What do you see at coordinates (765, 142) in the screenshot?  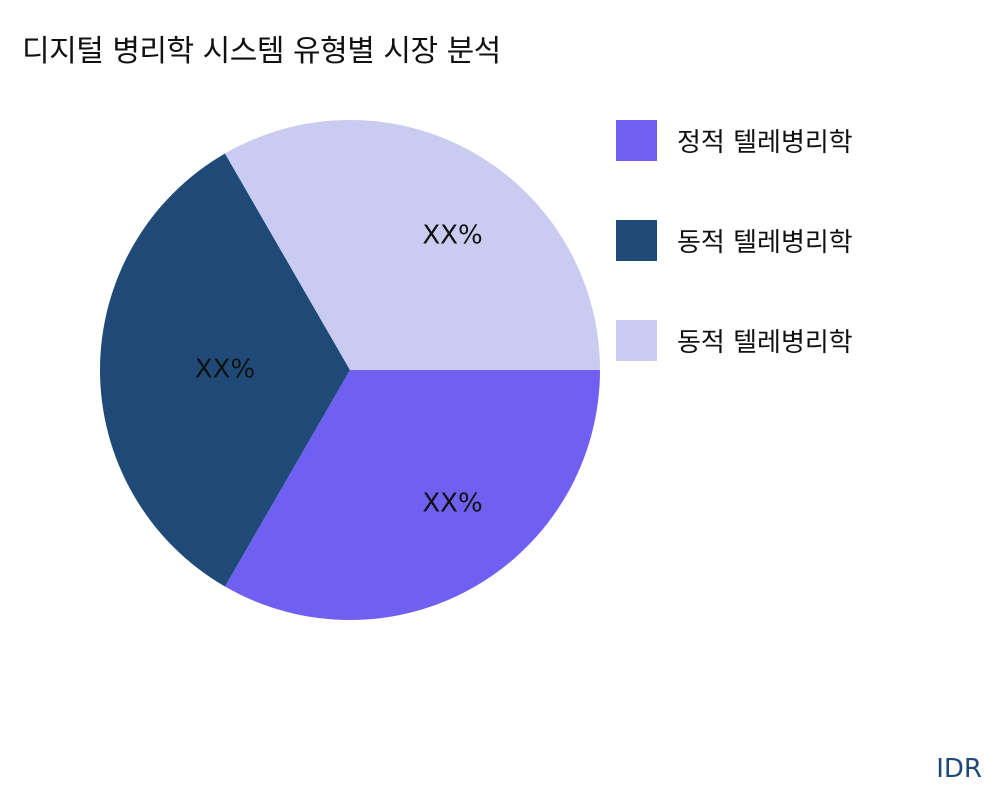 I see `legend-label: 정적 텔레병리학` at bounding box center [765, 142].